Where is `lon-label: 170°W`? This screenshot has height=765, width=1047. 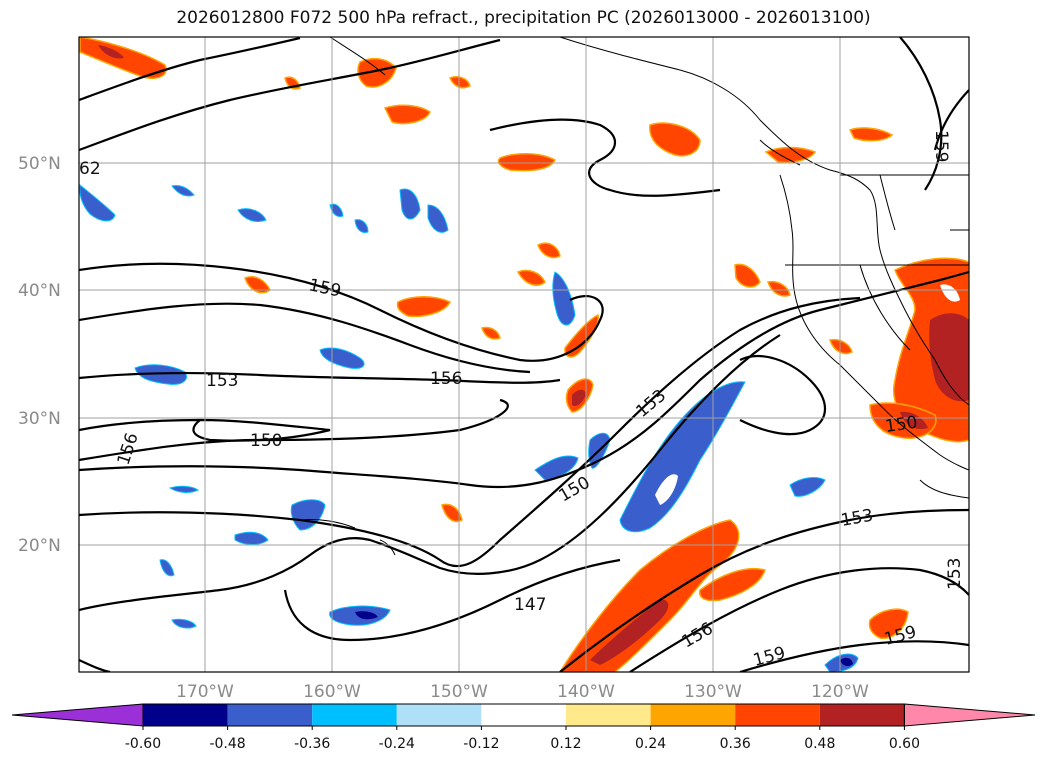 lon-label: 170°W is located at coordinates (205, 692).